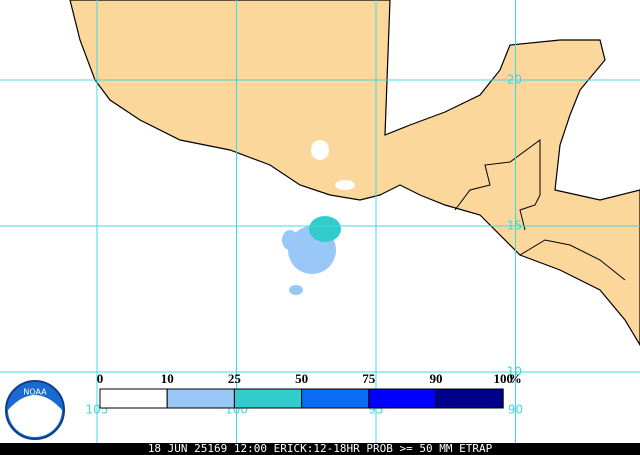 This screenshot has height=455, width=640. Describe the element at coordinates (100, 378) in the screenshot. I see `legend-label: 0` at that location.